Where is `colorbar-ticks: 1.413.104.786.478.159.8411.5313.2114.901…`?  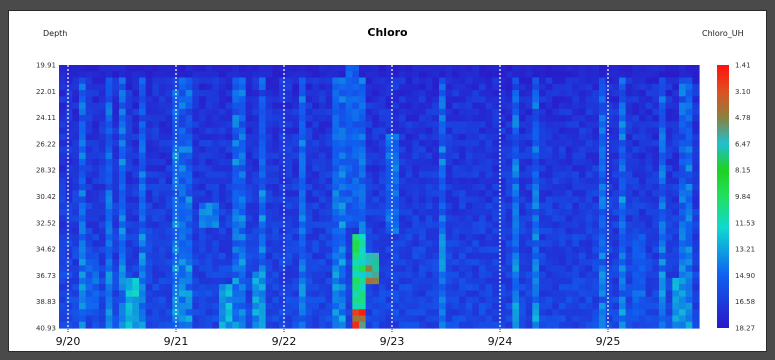
colorbar-ticks: 1.413.104.786.478.159.8411.5313.2114.901… is located at coordinates (745, 197).